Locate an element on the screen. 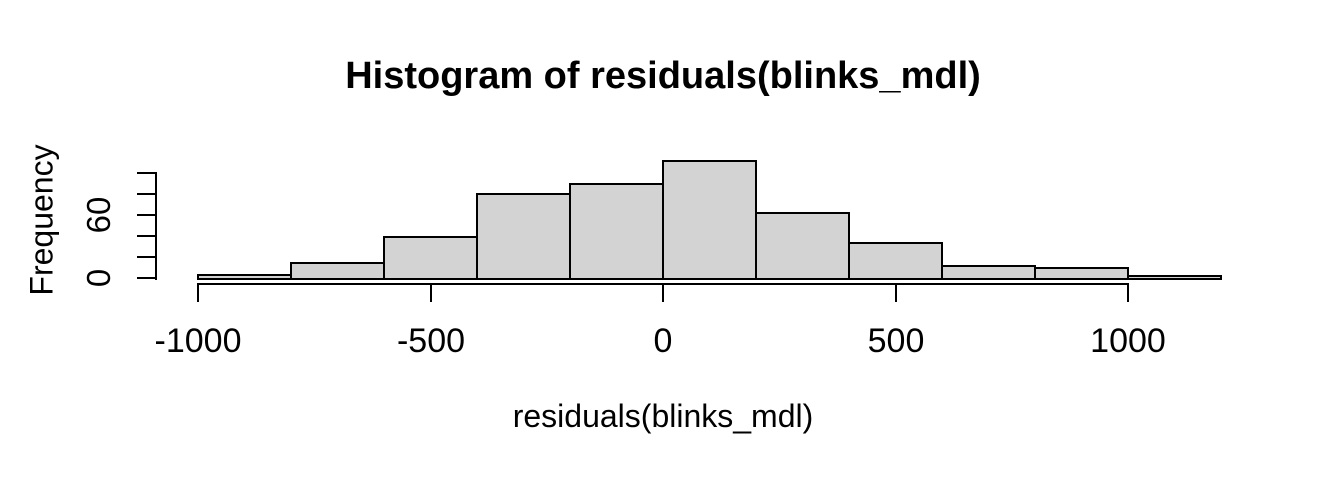 The height and width of the screenshot is (480, 1344). x-axis-label: residuals(blinks_mdl) is located at coordinates (663, 416).